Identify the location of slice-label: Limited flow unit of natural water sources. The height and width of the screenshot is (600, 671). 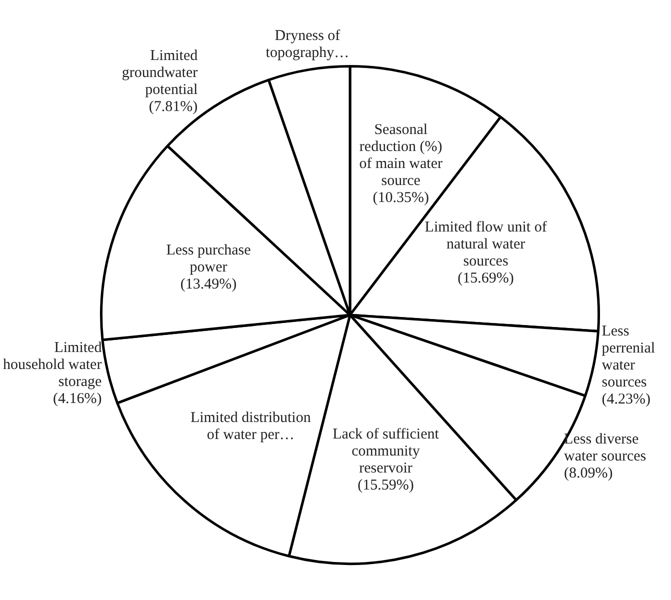
(485, 245).